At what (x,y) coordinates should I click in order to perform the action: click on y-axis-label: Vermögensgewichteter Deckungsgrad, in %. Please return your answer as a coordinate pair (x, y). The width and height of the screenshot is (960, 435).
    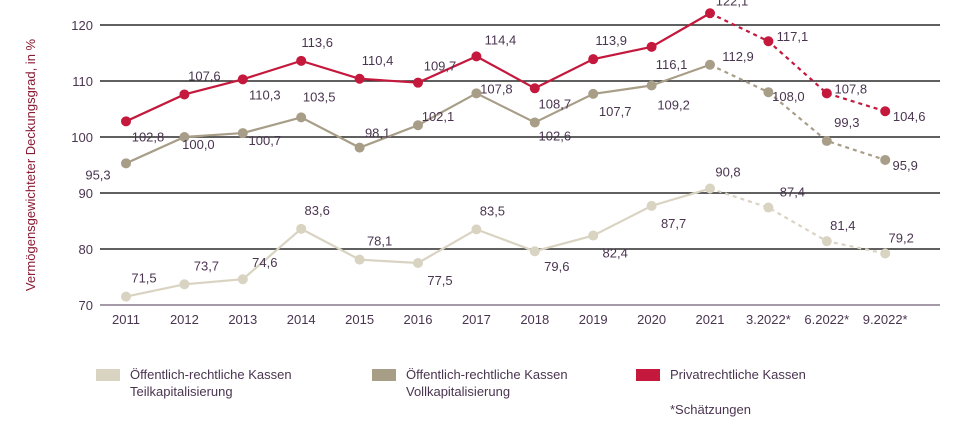
    Looking at the image, I should click on (30, 164).